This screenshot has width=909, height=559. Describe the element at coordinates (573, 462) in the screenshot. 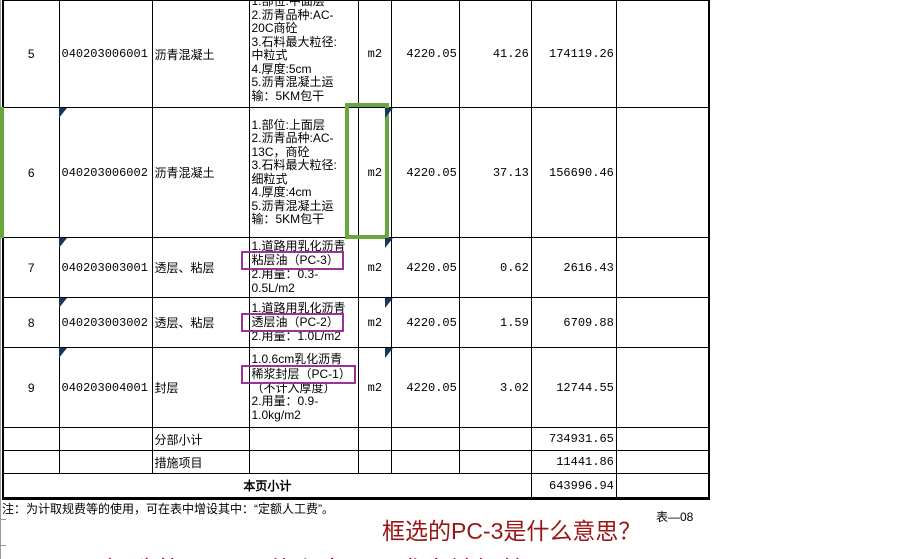

I see `measures-value: 11441.86` at that location.